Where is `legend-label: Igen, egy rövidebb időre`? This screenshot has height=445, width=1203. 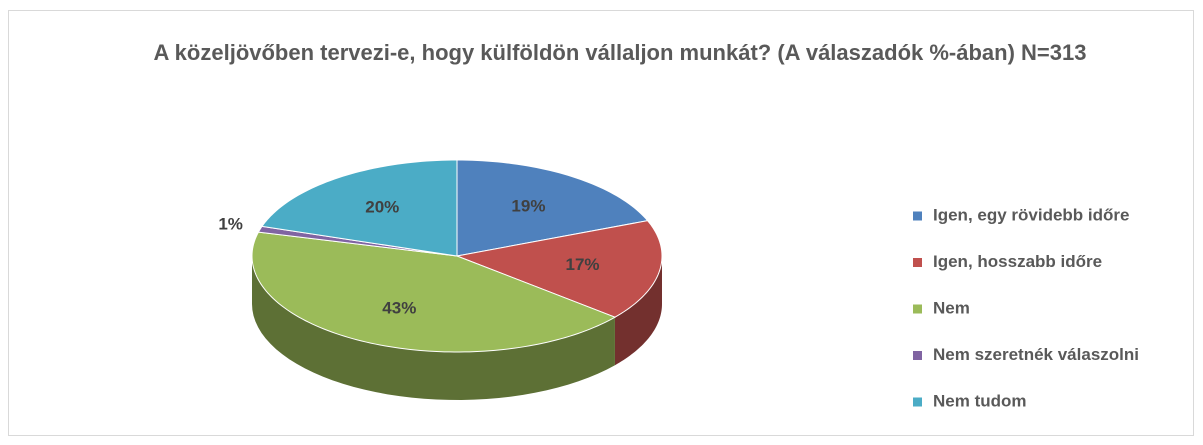
legend-label: Igen, egy rövidebb időre is located at coordinates (1031, 214).